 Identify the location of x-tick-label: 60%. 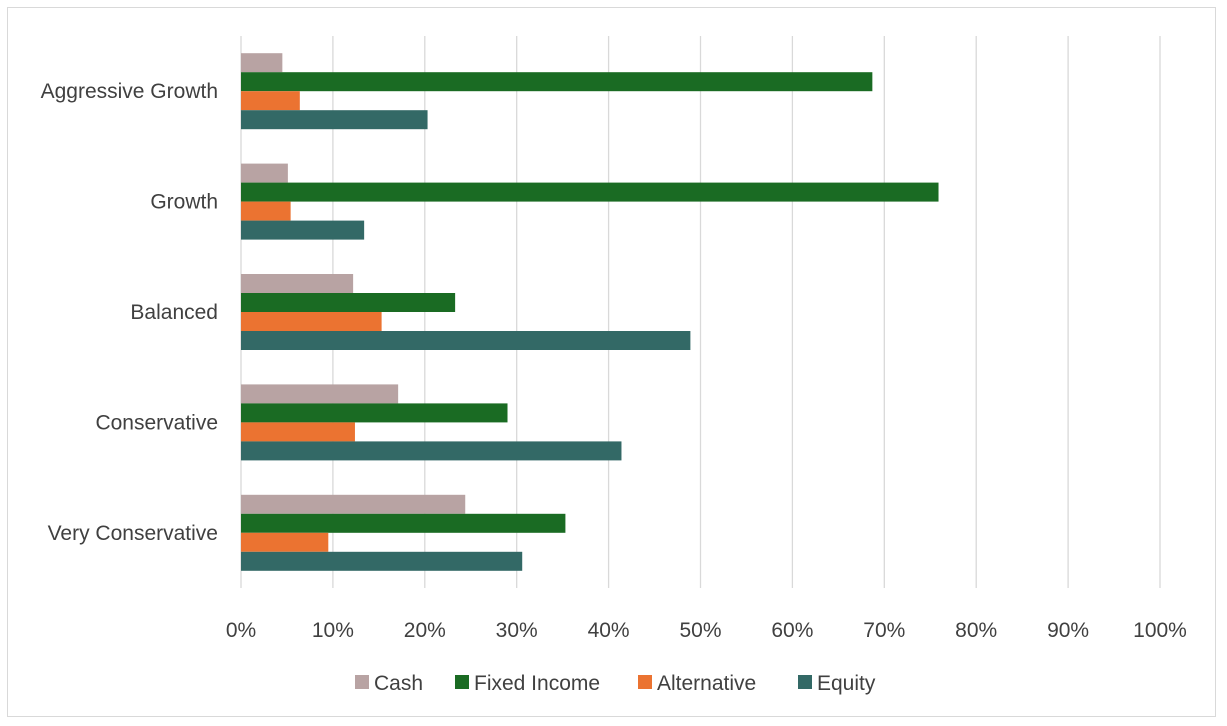
(792, 630).